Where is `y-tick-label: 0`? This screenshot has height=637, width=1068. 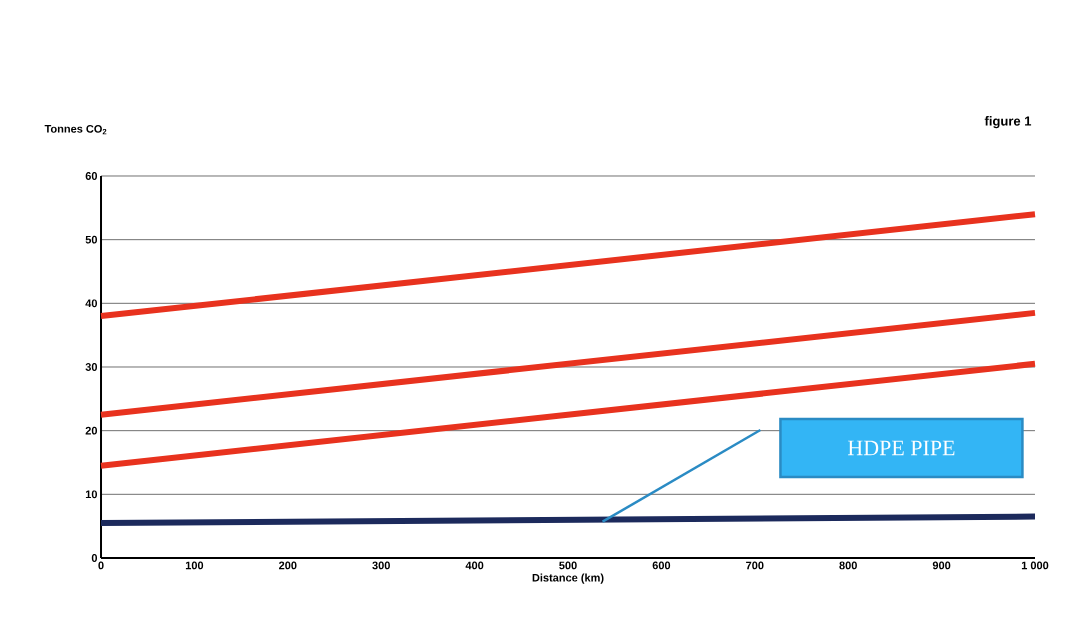 y-tick-label: 0 is located at coordinates (94, 558).